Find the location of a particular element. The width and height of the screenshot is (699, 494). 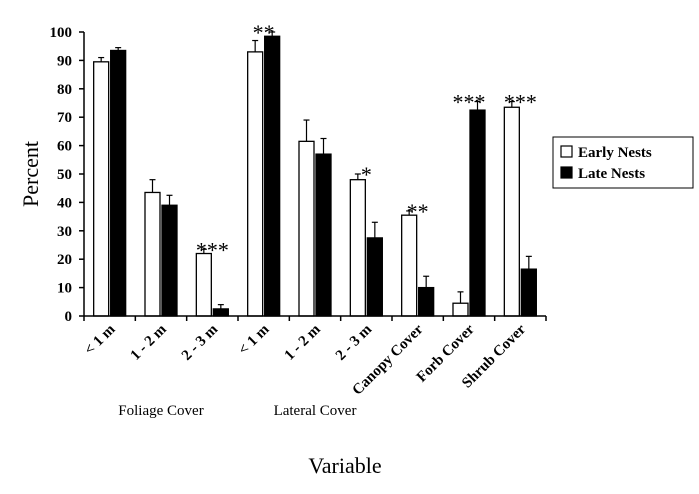

legend: Early Nests Late Nests is located at coordinates (623, 162).